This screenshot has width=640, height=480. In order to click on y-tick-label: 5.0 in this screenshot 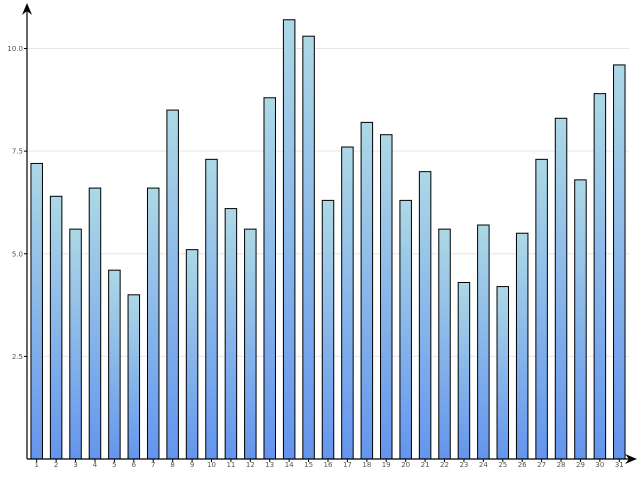, I will do `click(17, 254)`.